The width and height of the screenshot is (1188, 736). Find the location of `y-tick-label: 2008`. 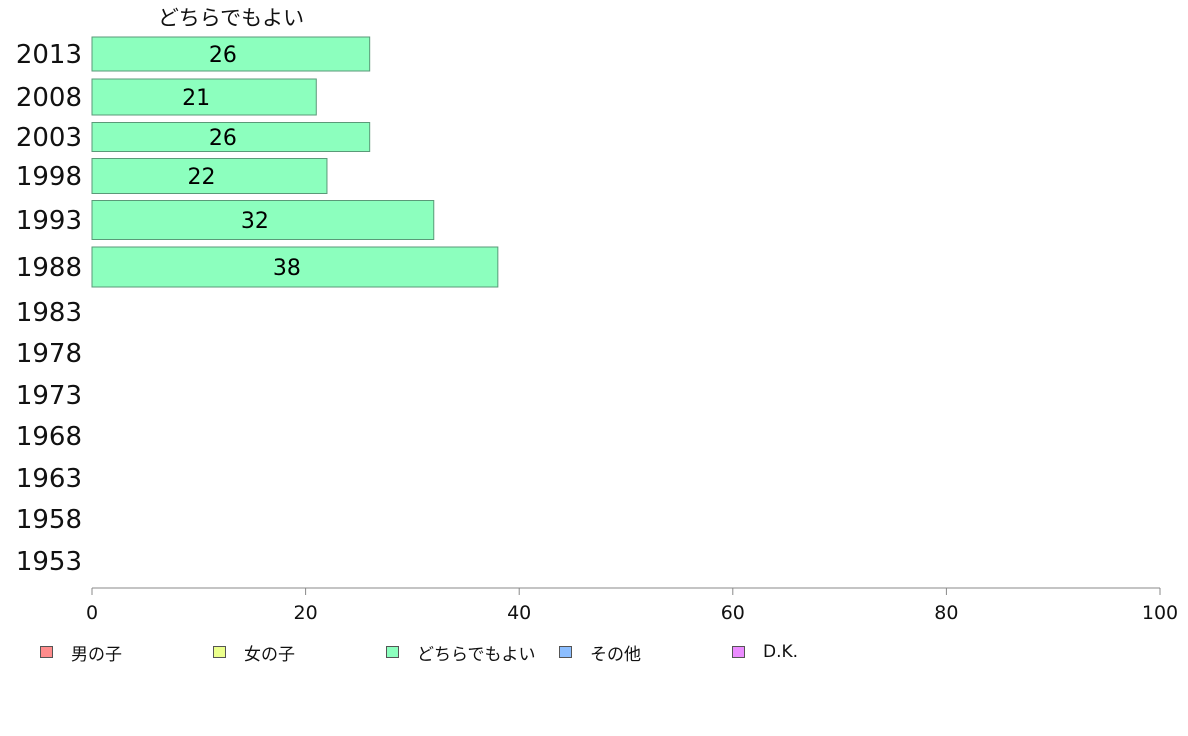

y-tick-label: 2008 is located at coordinates (49, 98).